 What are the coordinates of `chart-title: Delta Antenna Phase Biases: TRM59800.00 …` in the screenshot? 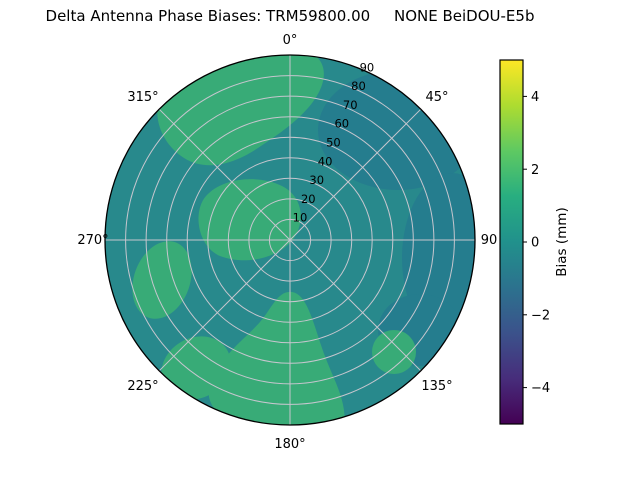 It's located at (290, 16).